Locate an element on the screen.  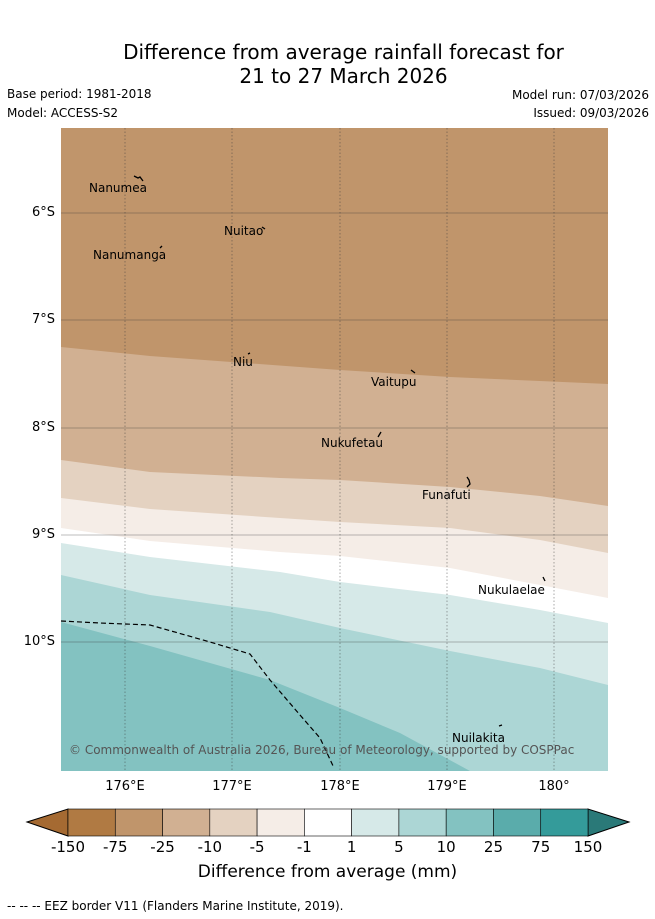
island-niu-shape is located at coordinates (249, 353).